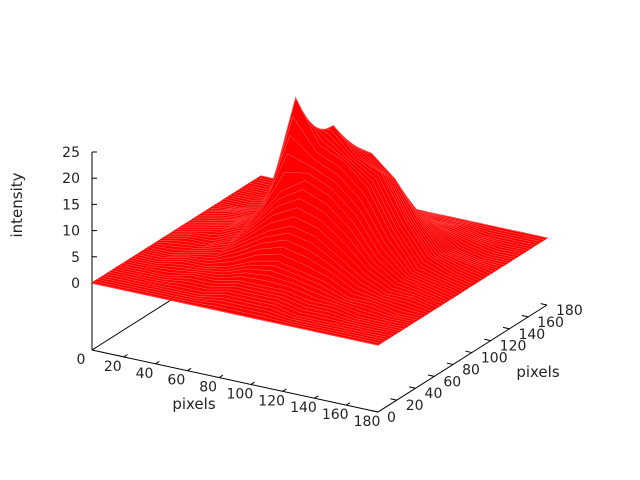  Describe the element at coordinates (494, 359) in the screenshot. I see `y-tick-label: 100` at that location.